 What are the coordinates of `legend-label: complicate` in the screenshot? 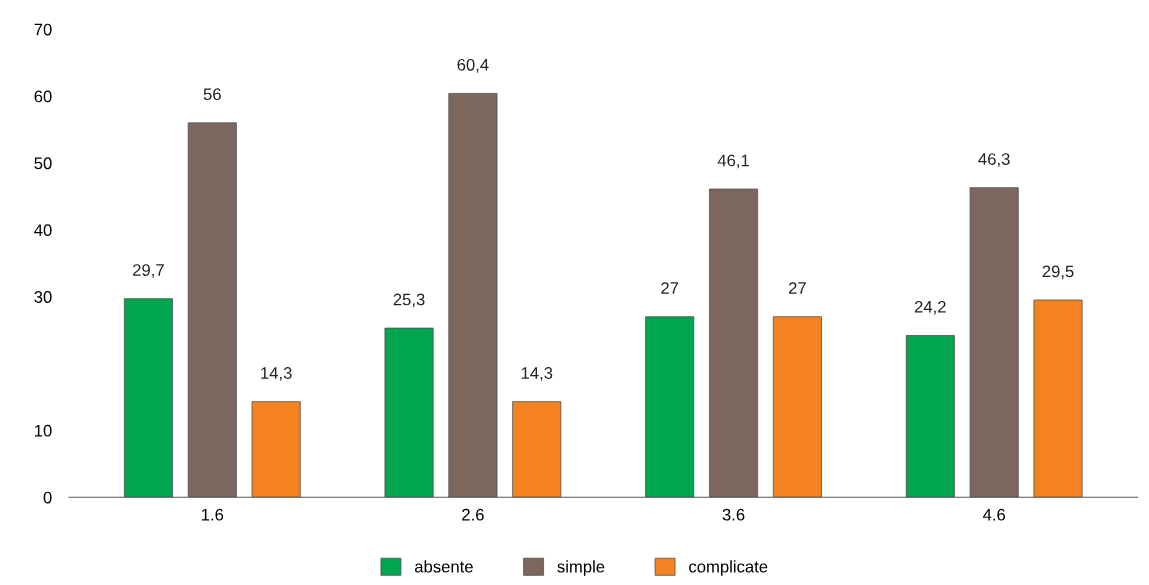 It's located at (728, 568).